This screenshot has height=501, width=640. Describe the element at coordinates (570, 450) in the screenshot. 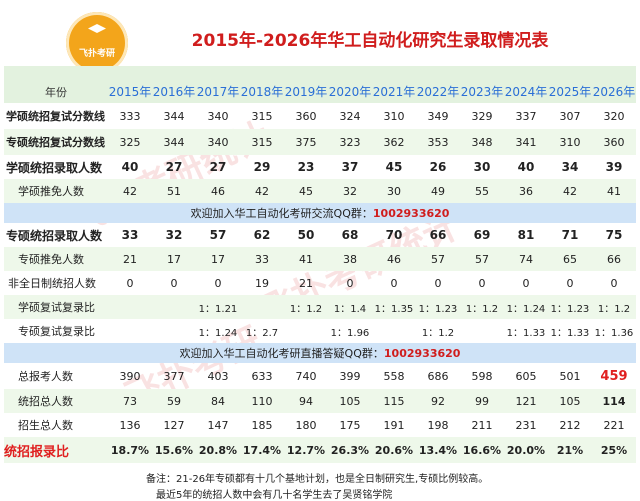

I see `table-cell: 21%` at that location.